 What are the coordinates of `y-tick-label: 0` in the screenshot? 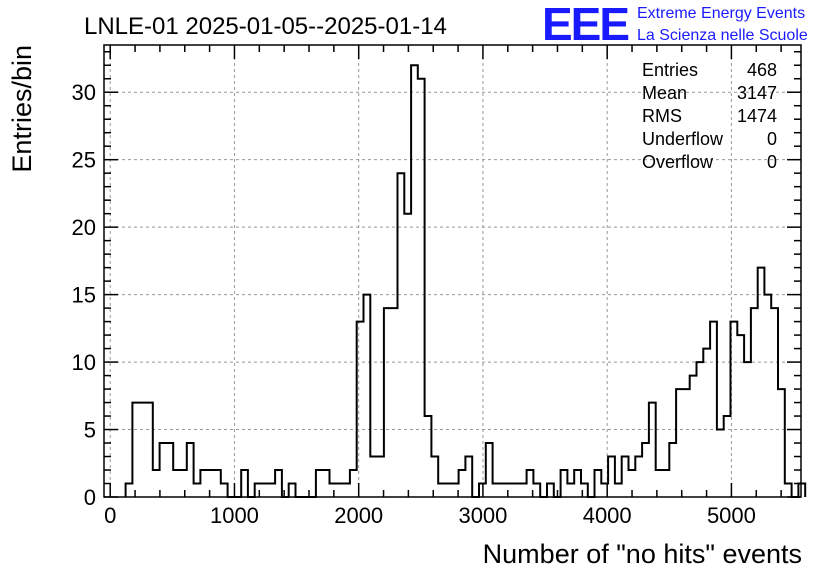 It's located at (90, 497).